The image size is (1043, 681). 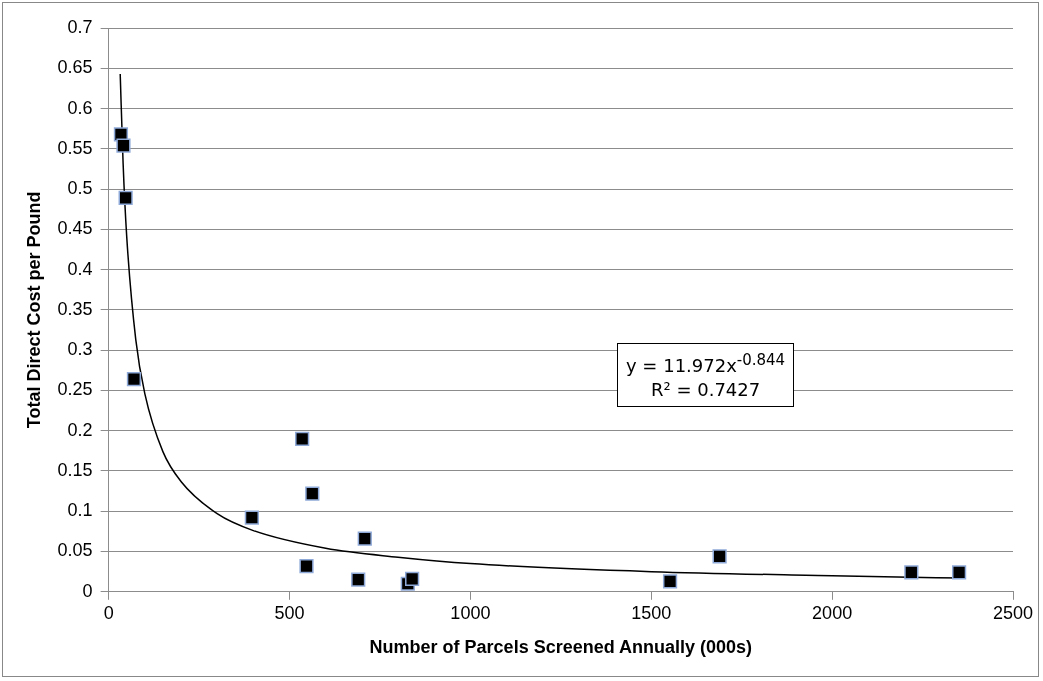 I want to click on annotation: R² = 0.7427, so click(x=705, y=390).